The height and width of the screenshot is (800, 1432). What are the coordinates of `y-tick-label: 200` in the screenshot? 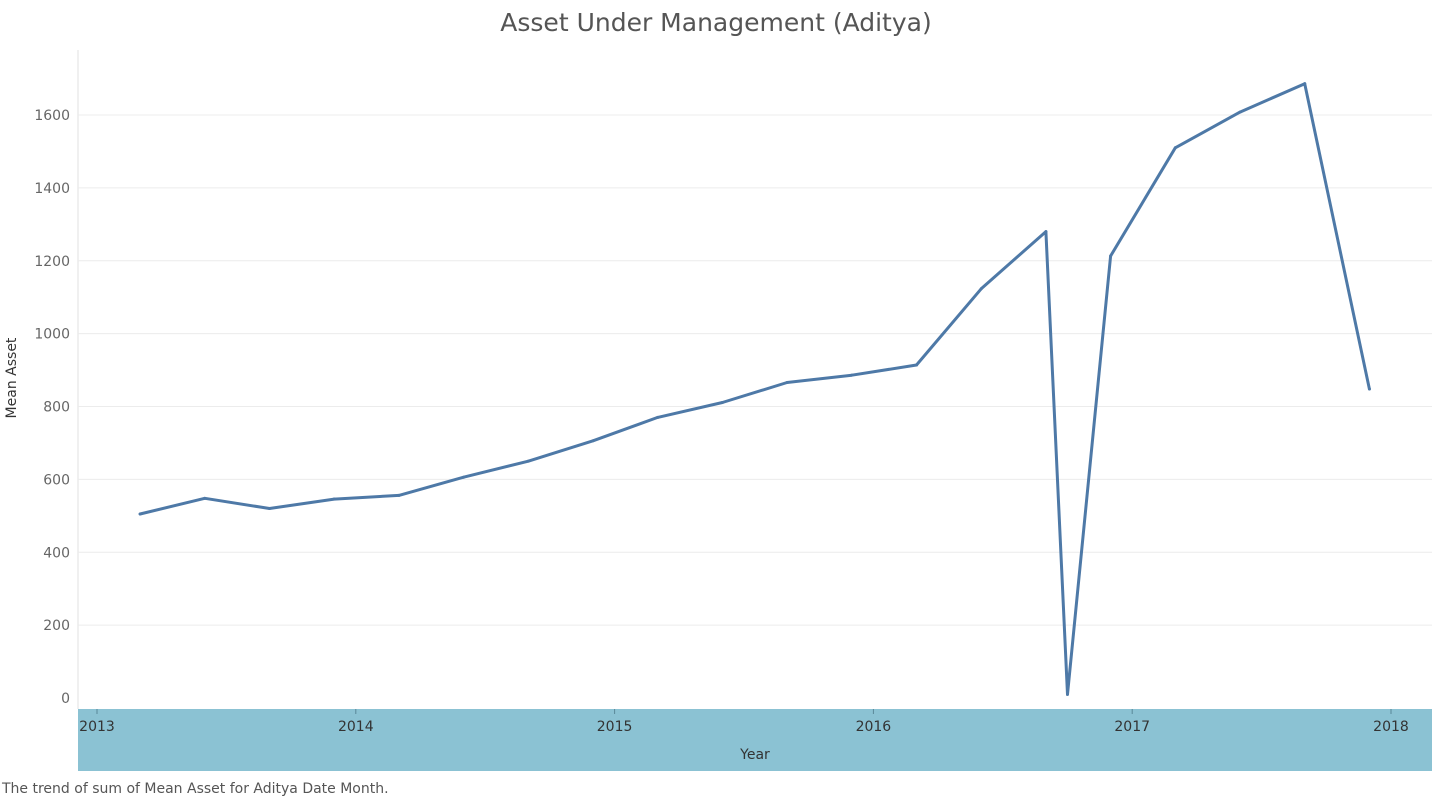 It's located at (56, 626).